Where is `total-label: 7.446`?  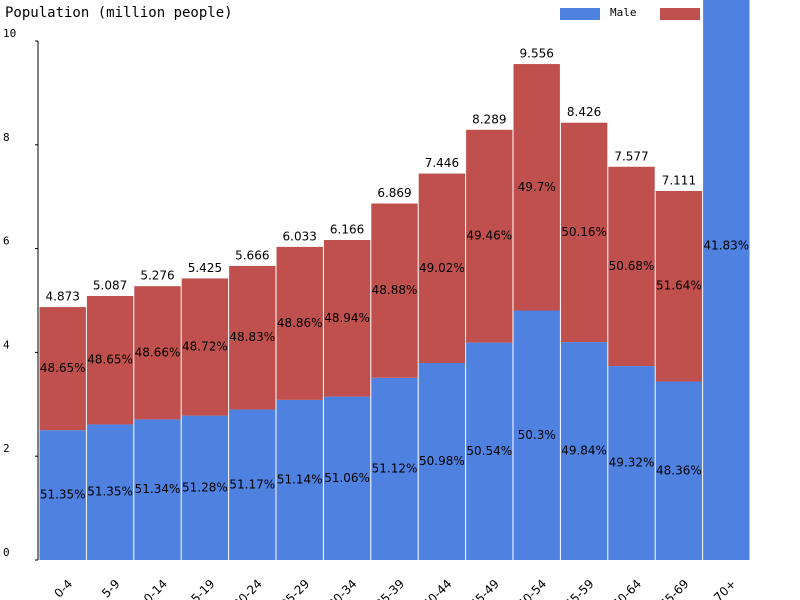
total-label: 7.446 is located at coordinates (442, 163).